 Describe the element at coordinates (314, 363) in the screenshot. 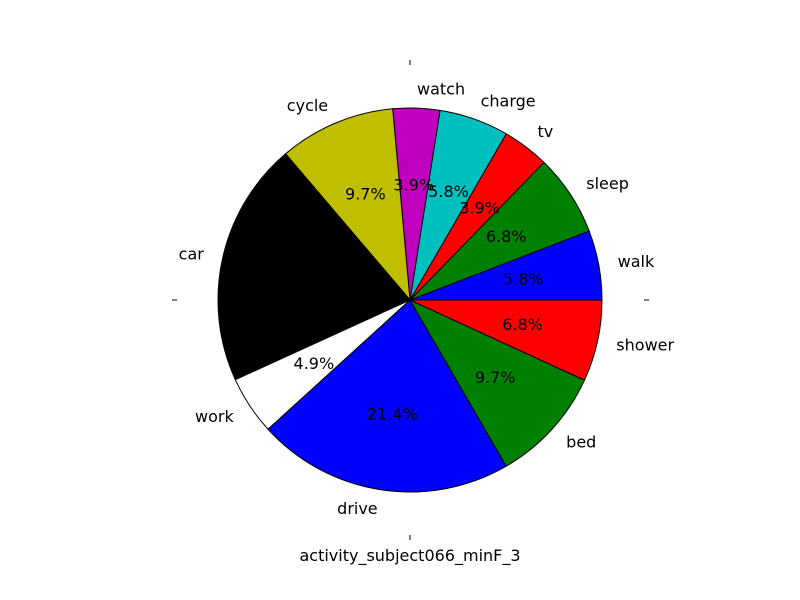

I see `percent-label-work: 4.9%` at that location.